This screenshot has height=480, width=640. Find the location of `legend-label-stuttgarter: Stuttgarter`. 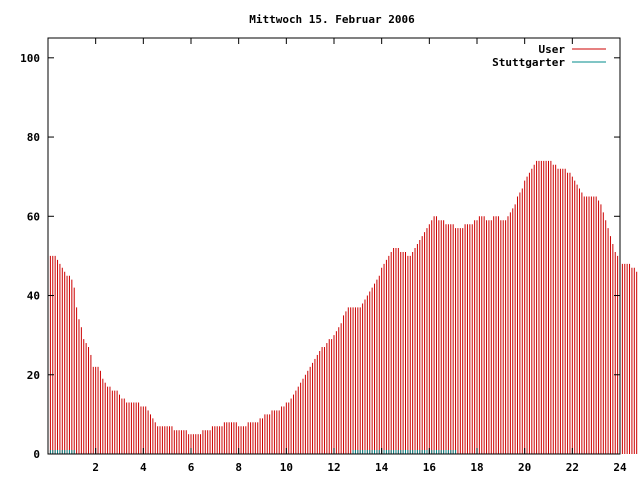

legend-label-stuttgarter: Stuttgarter is located at coordinates (528, 62).